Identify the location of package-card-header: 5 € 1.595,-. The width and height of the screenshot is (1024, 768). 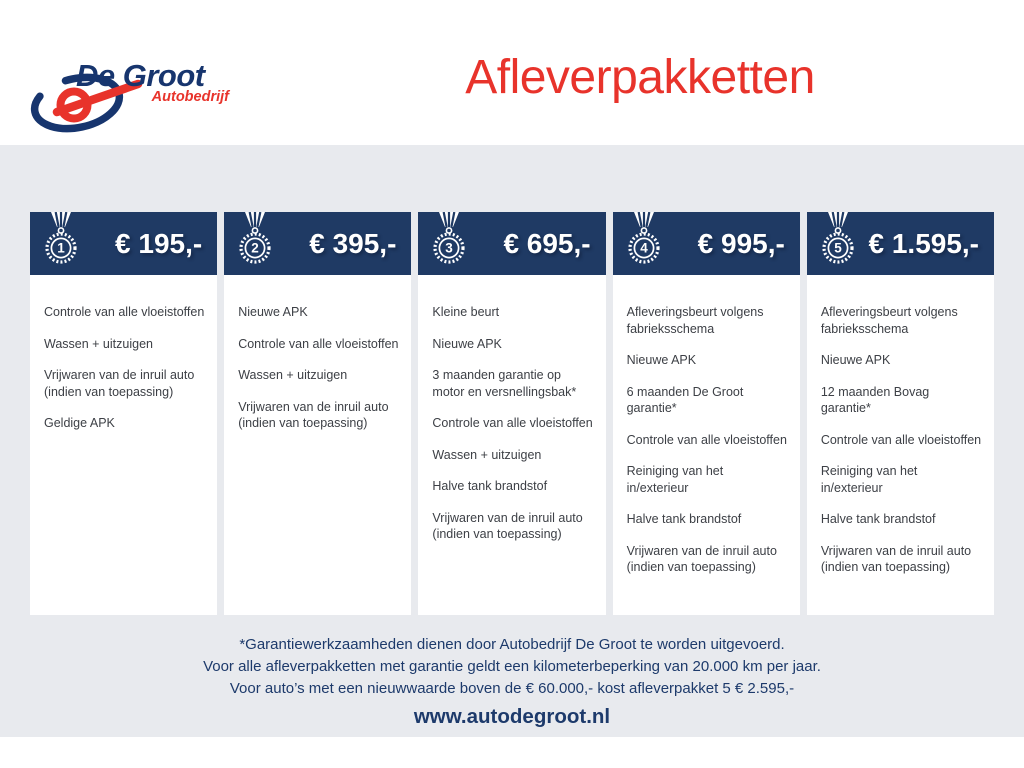
(900, 243).